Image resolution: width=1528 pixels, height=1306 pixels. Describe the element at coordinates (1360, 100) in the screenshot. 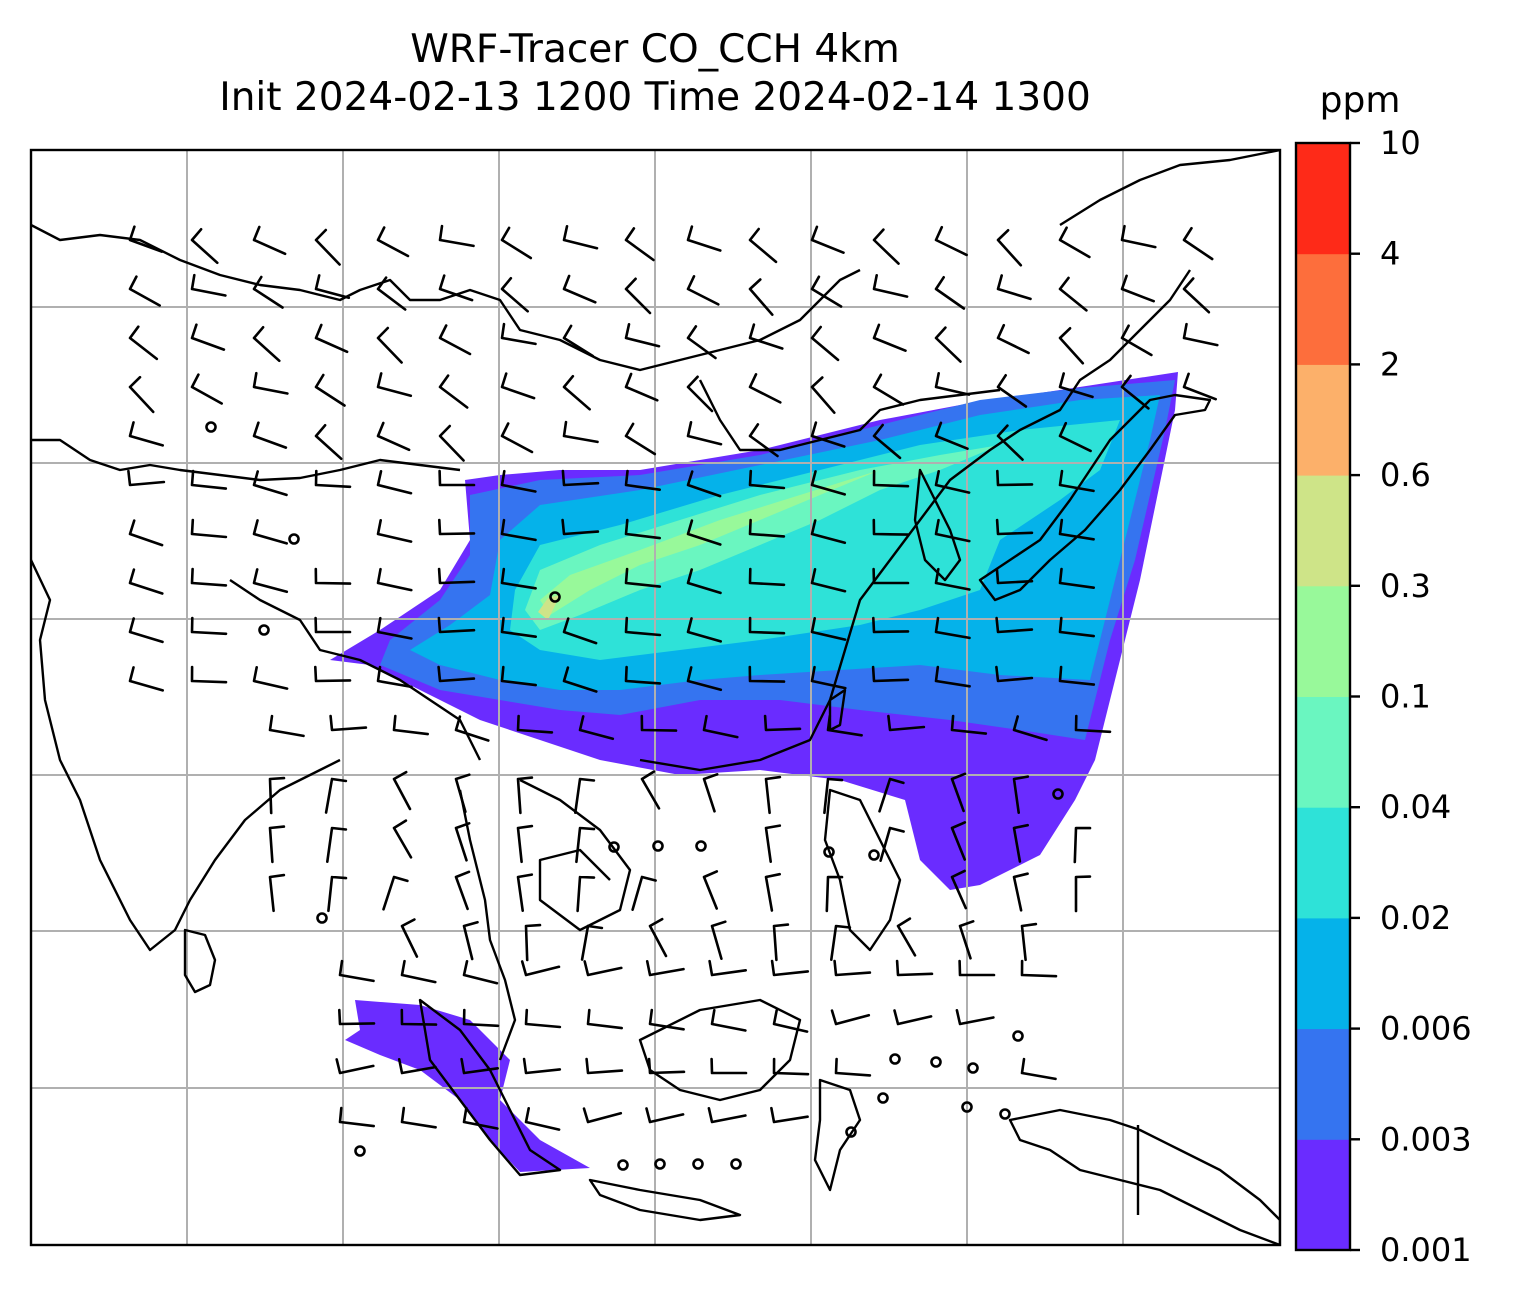

I see `colorbar-unit-label: ppm` at that location.